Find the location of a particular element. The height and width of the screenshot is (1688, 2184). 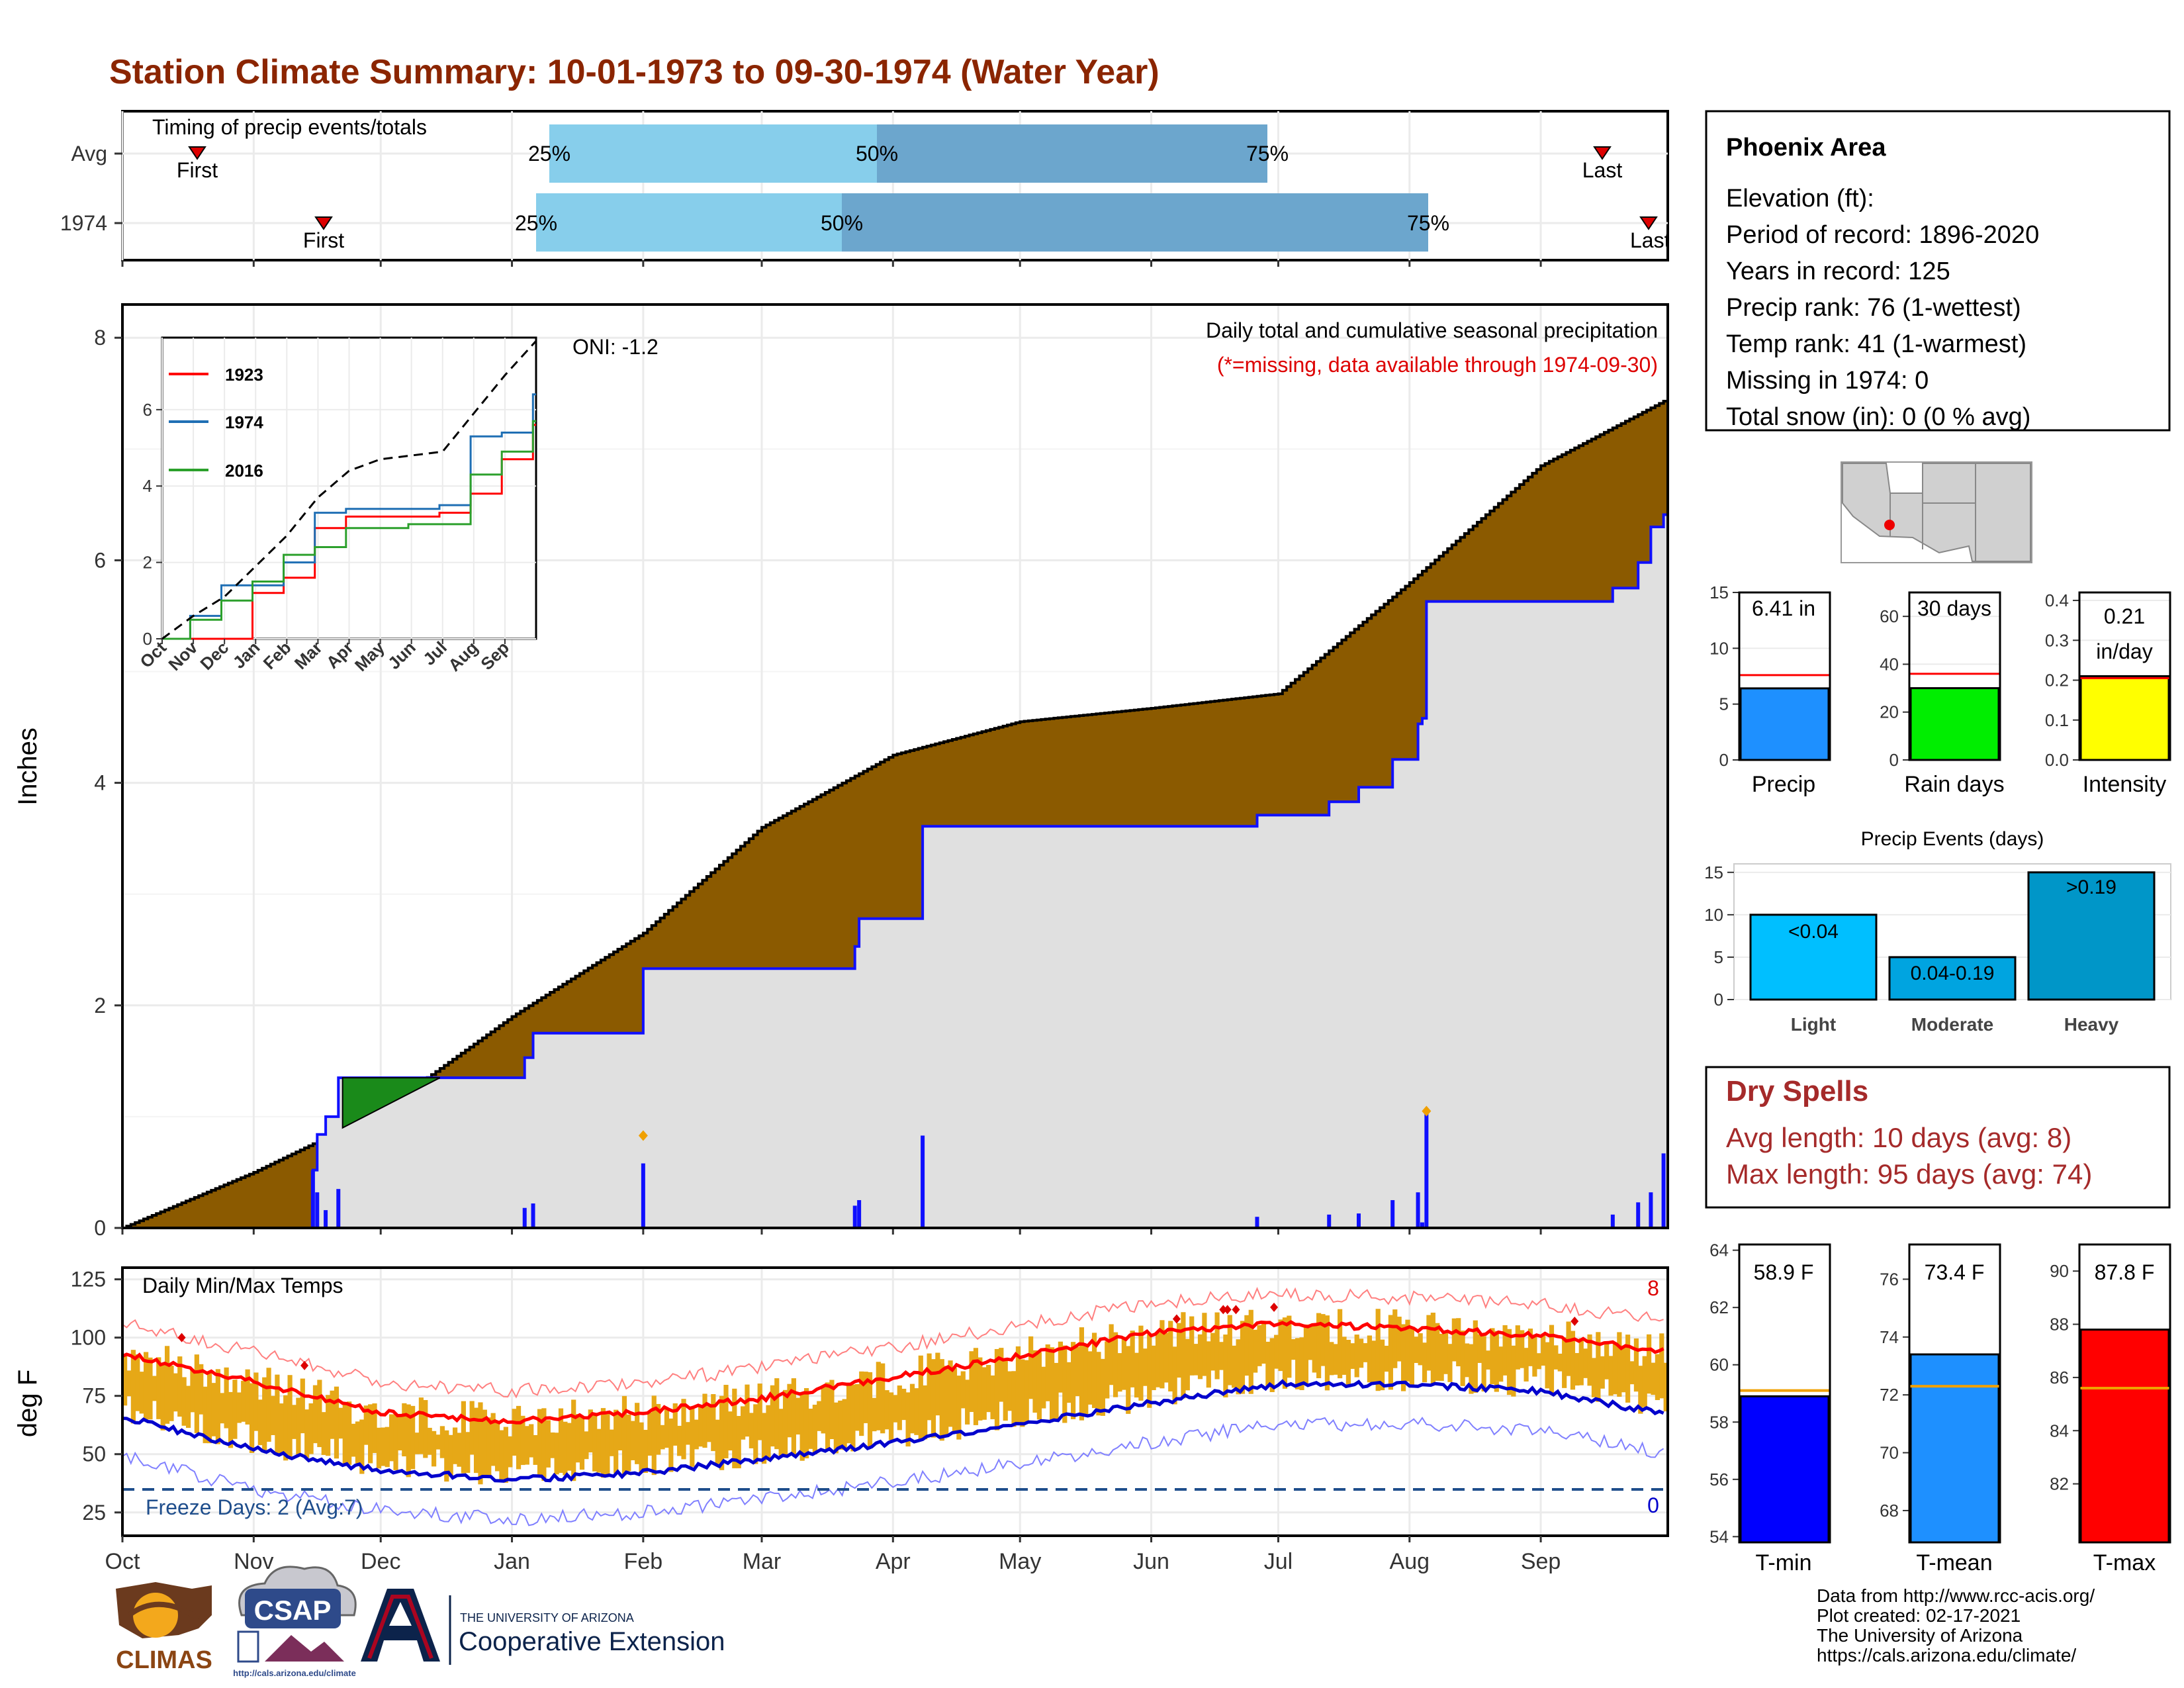

temp-x-tick-label: Aug is located at coordinates (1410, 1561).